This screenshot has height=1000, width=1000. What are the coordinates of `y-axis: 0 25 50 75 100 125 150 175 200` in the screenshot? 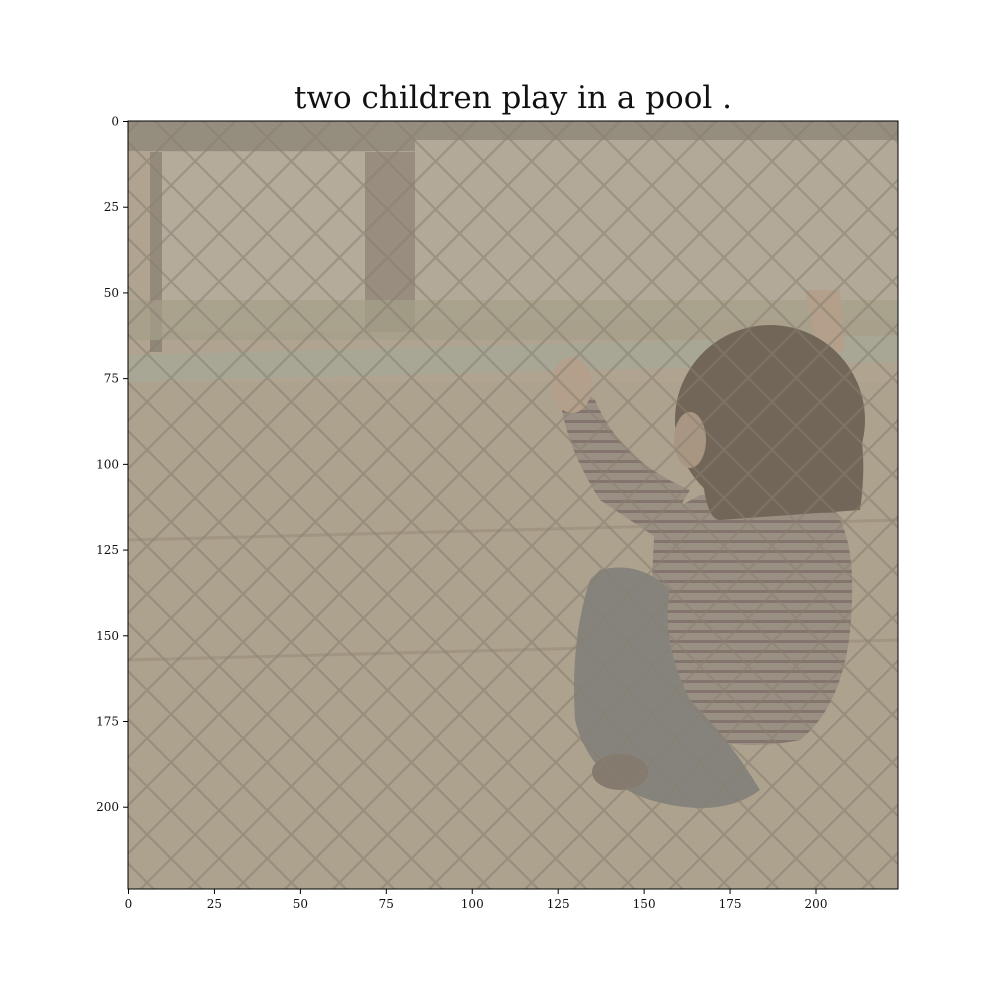 It's located at (112, 464).